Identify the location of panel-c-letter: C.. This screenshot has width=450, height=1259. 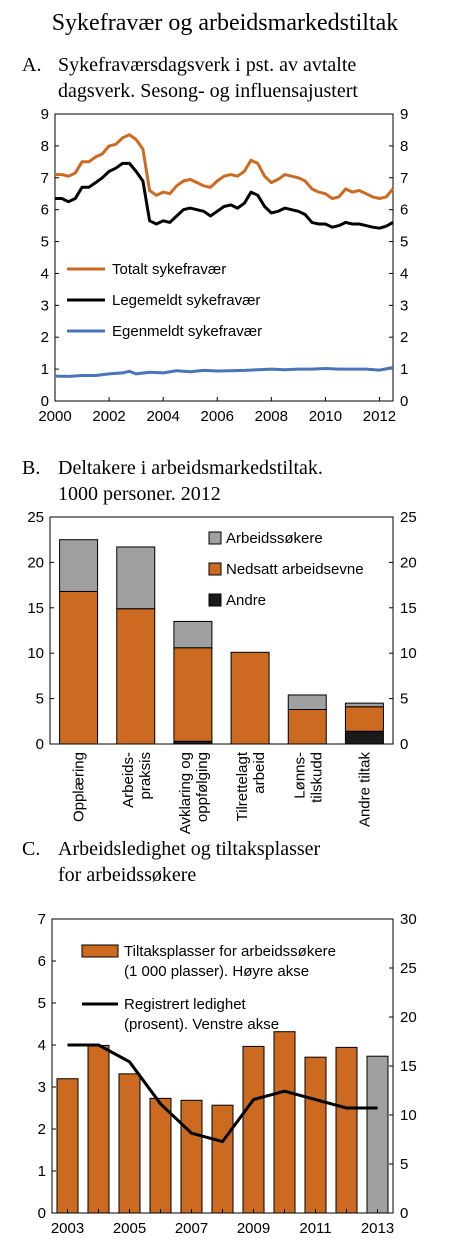
(31, 849).